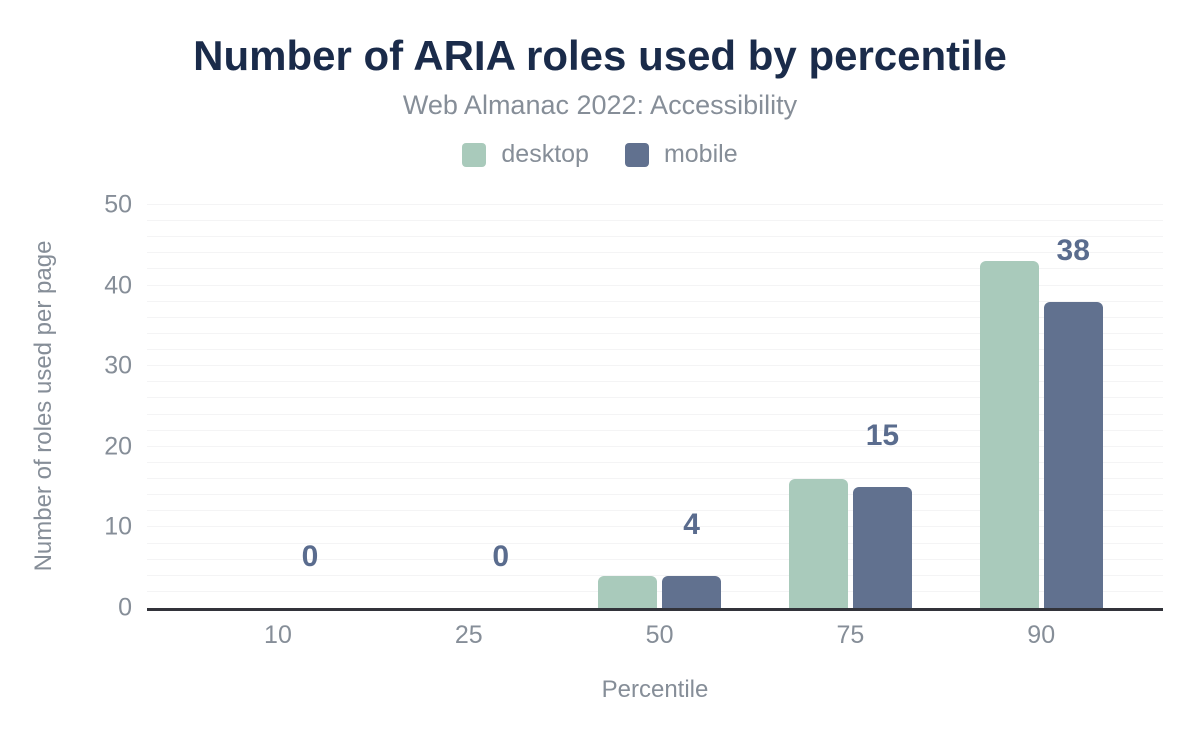 The height and width of the screenshot is (742, 1200). I want to click on x-tick-10: 10, so click(278, 635).